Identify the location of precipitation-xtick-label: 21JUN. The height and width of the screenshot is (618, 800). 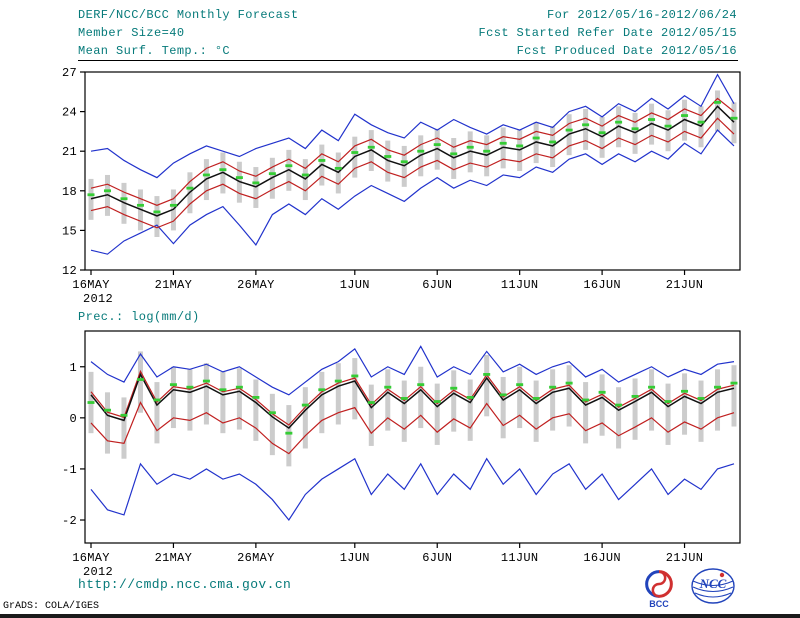
(685, 558).